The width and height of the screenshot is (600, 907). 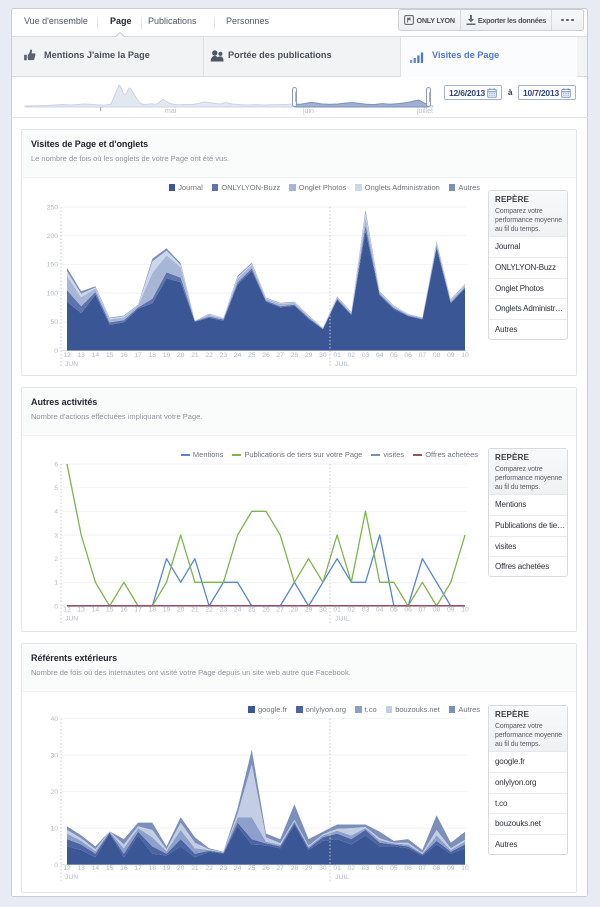 I want to click on svg-text: 2, so click(x=56, y=559).